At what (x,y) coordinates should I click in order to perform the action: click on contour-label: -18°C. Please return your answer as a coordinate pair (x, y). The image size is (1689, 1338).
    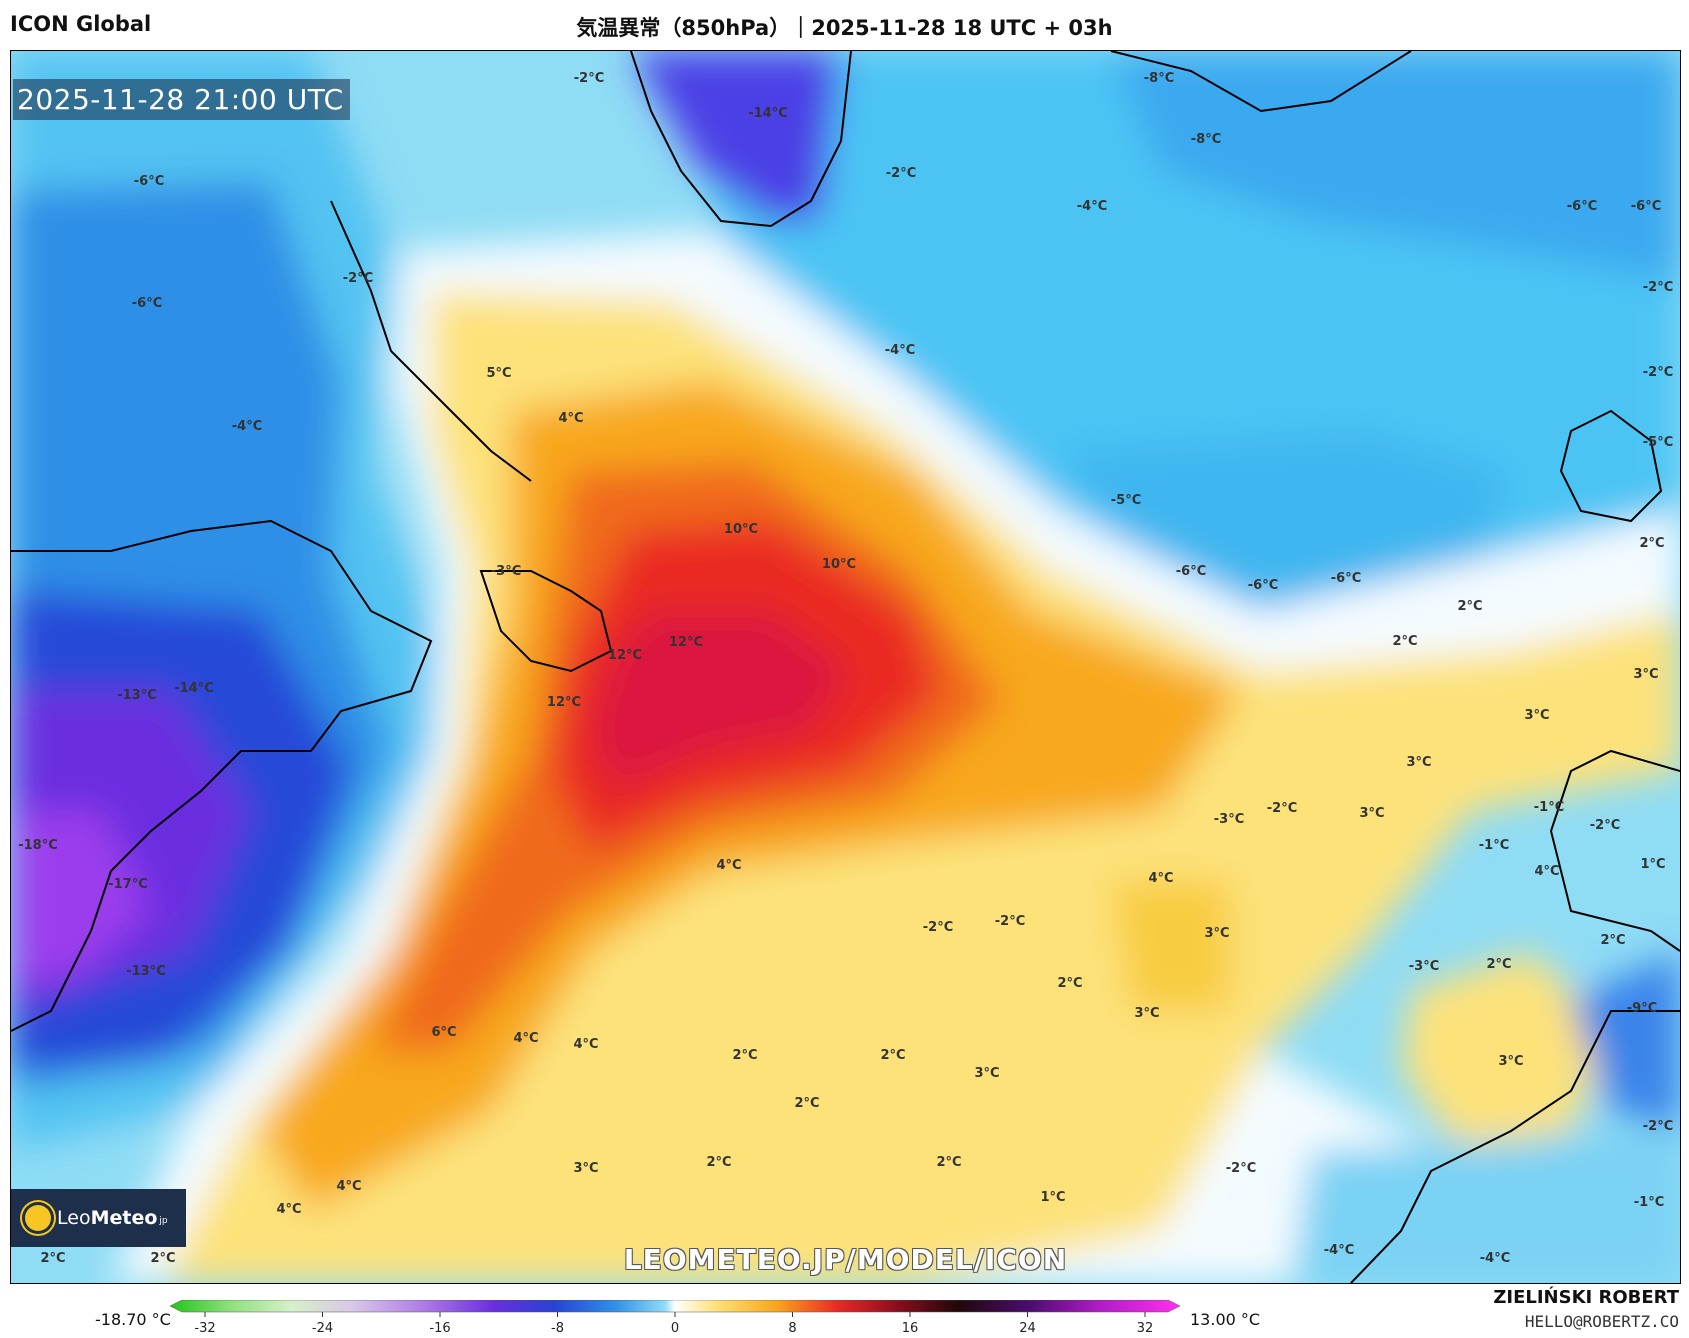
    Looking at the image, I should click on (38, 845).